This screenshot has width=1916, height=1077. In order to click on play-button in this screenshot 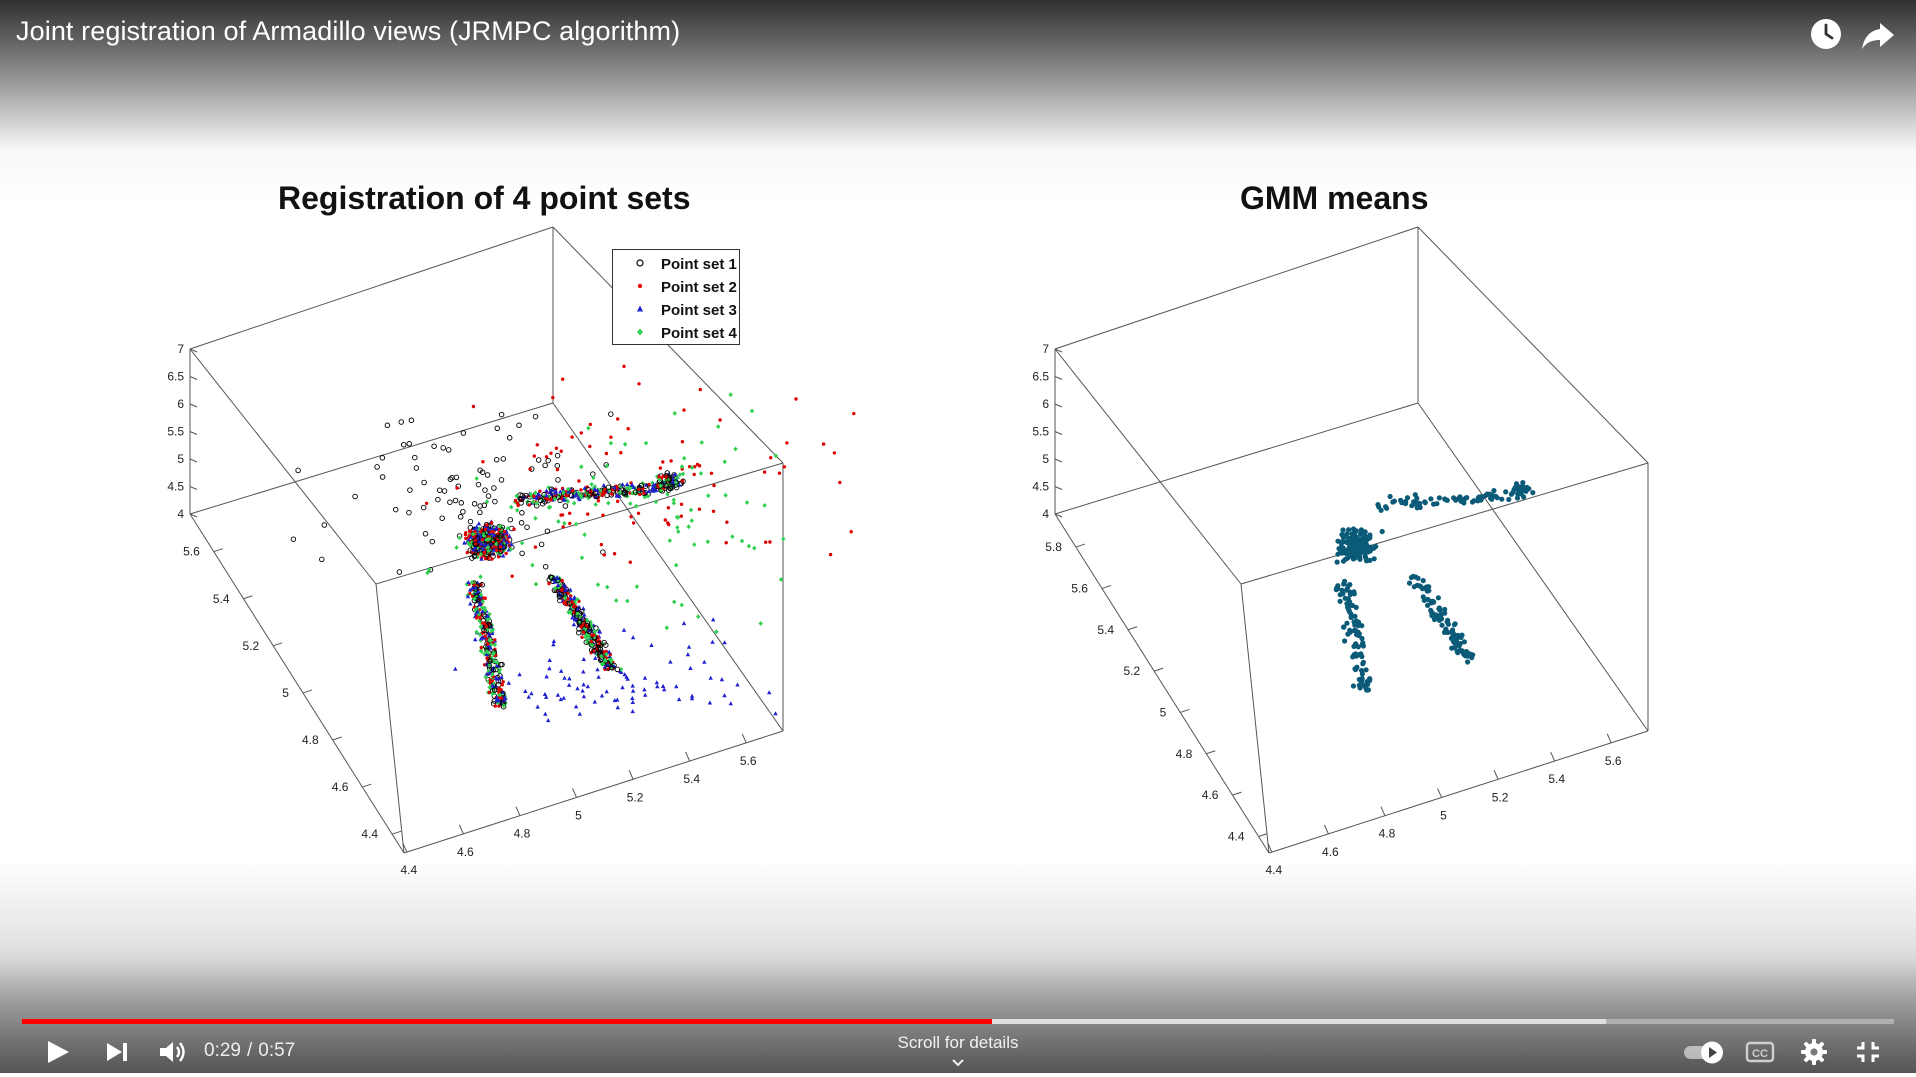, I will do `click(58, 1052)`.